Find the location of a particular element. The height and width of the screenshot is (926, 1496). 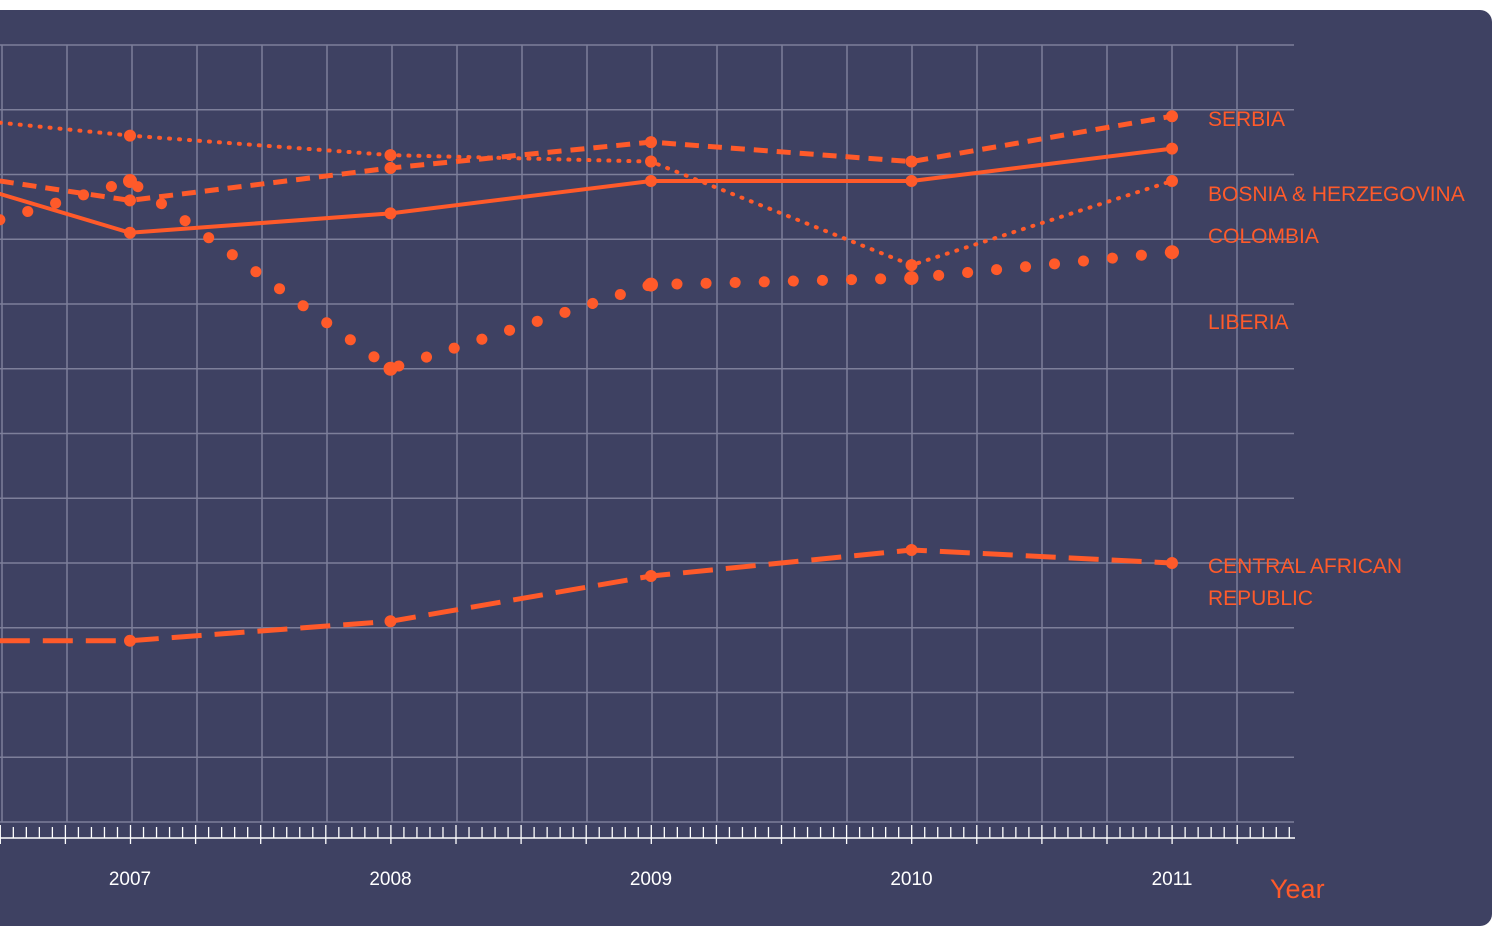

series-label: BOSNIA & HERZEGOVINA is located at coordinates (1336, 194).